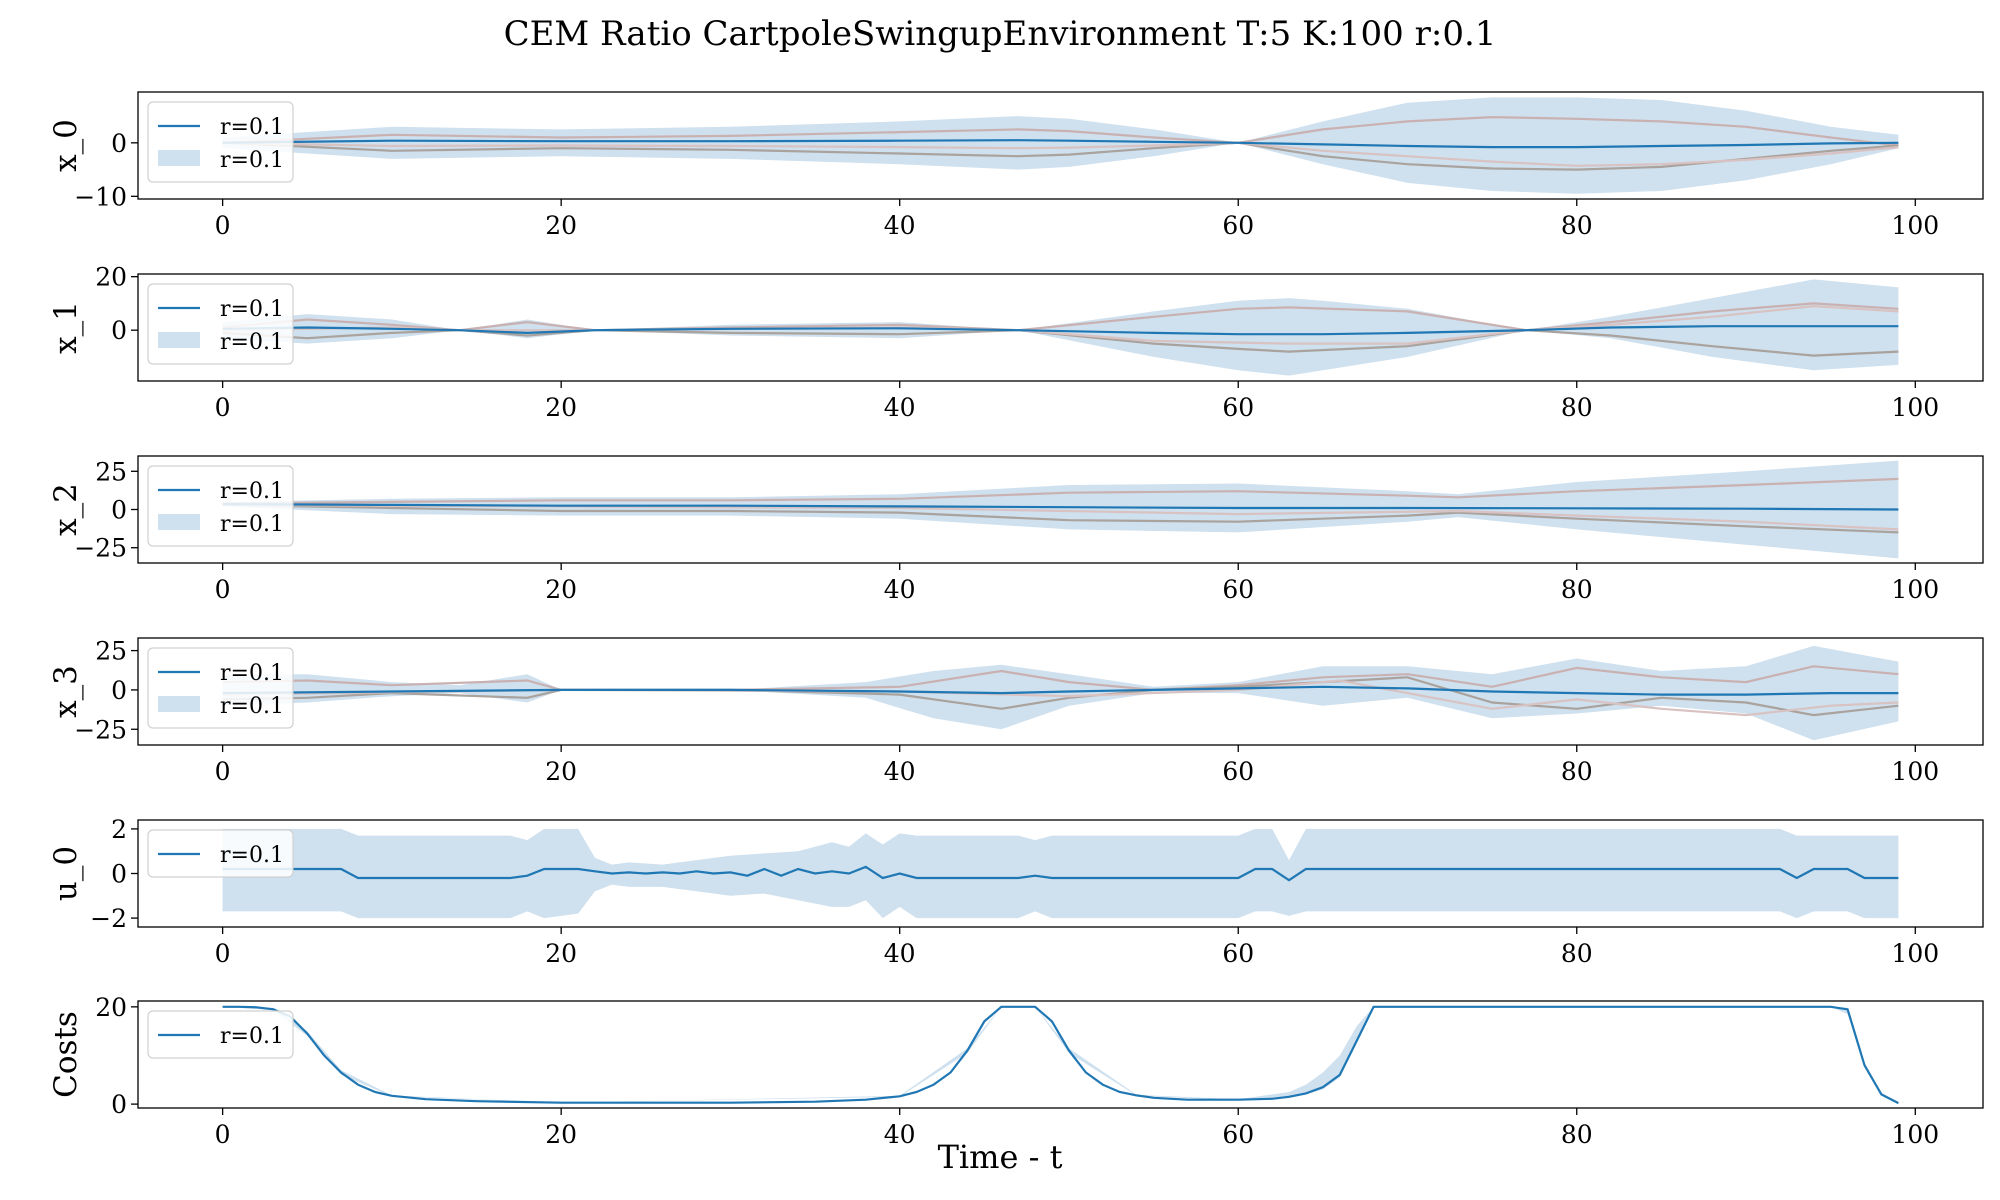  What do you see at coordinates (119, 829) in the screenshot?
I see `y-tick-label: 2` at bounding box center [119, 829].